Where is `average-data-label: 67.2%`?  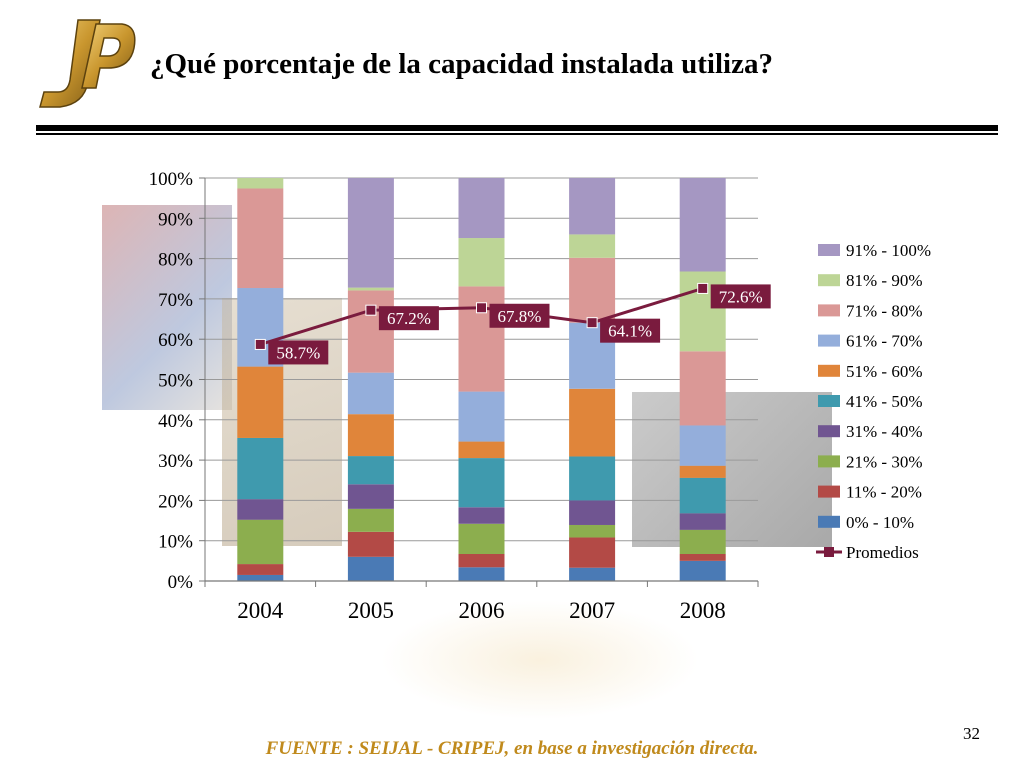
average-data-label: 67.2% is located at coordinates (409, 318).